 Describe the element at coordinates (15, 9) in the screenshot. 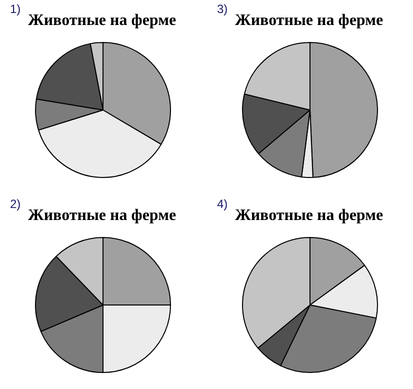

I see `text: 1)` at that location.